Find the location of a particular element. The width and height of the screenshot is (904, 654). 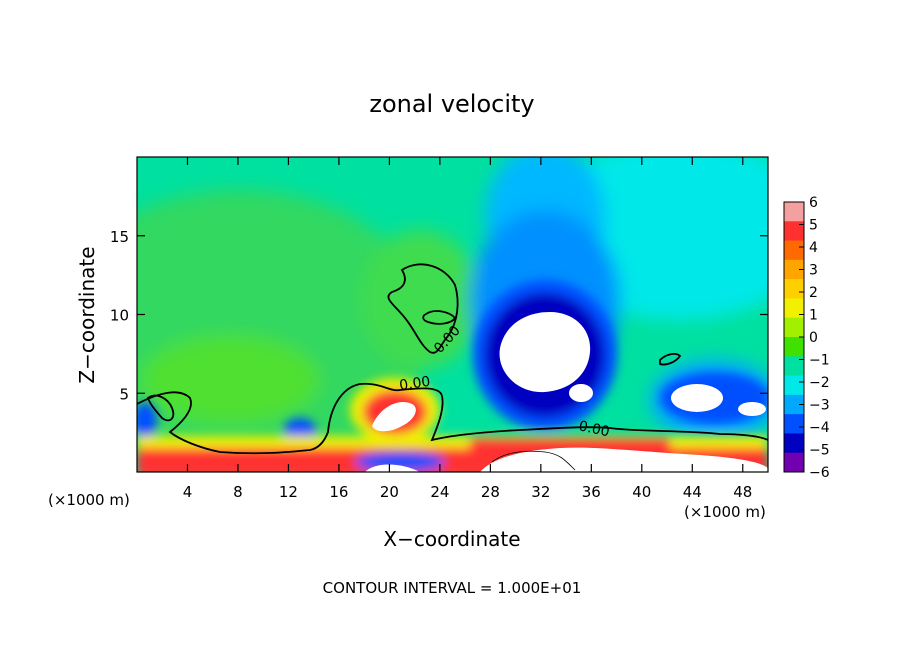

x-unit-right: (×1000 m) is located at coordinates (725, 512).